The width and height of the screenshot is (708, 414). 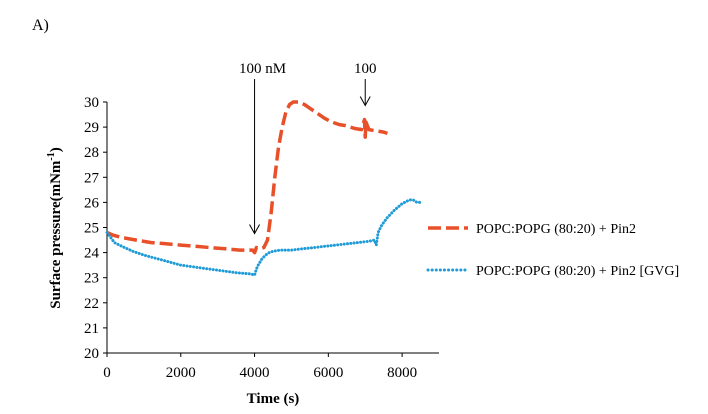 What do you see at coordinates (91, 329) in the screenshot?
I see `y-tick-label: 21` at bounding box center [91, 329].